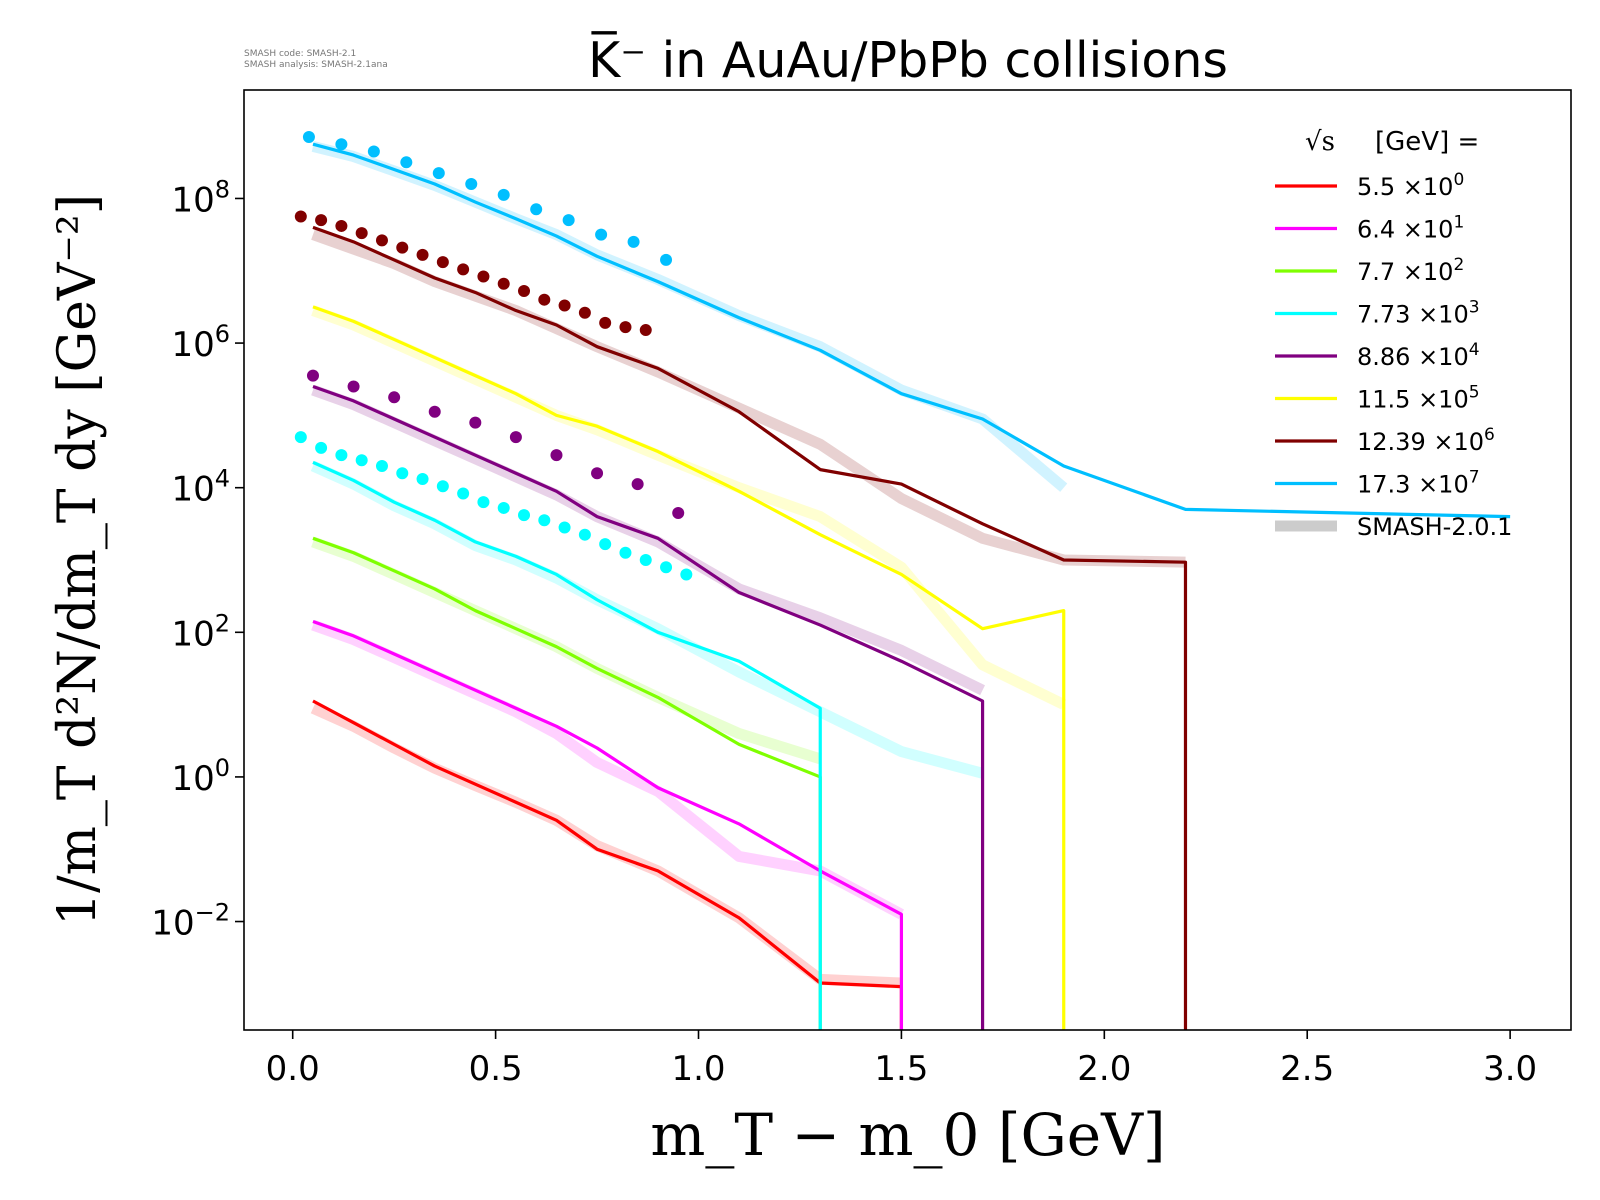 The height and width of the screenshot is (1200, 1600). I want to click on legend-label-6: 12.39 ×106, so click(1426, 440).